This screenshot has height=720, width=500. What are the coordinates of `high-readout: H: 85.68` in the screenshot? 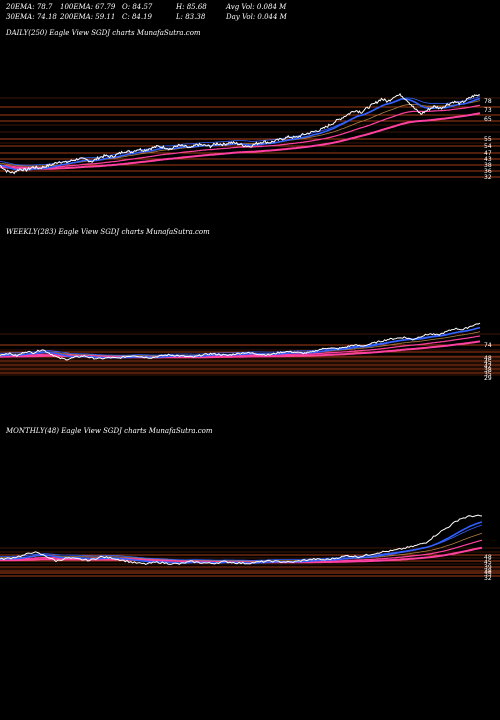 It's located at (191, 7).